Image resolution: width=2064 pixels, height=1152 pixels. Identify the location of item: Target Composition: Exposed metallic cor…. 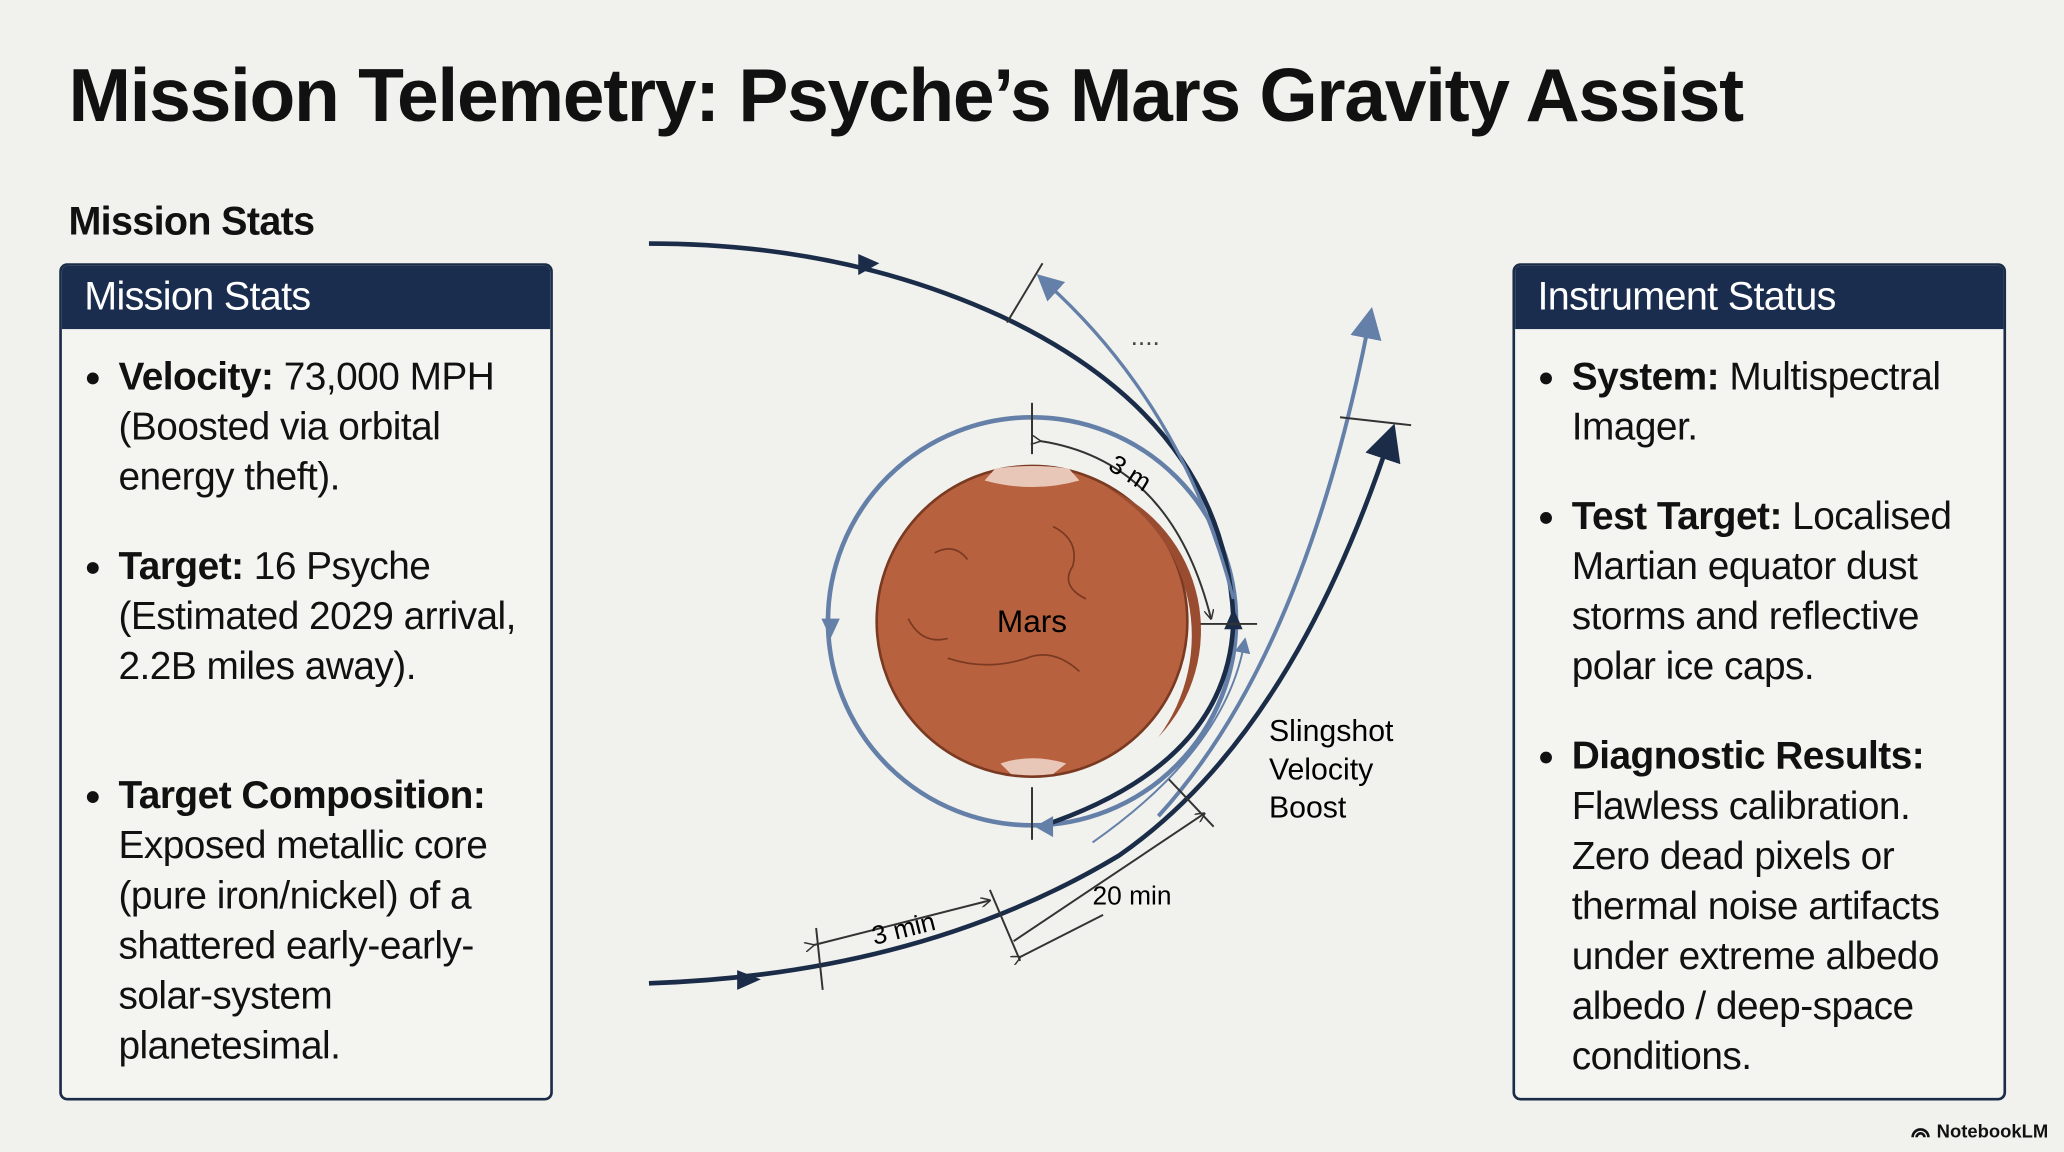
(328, 921).